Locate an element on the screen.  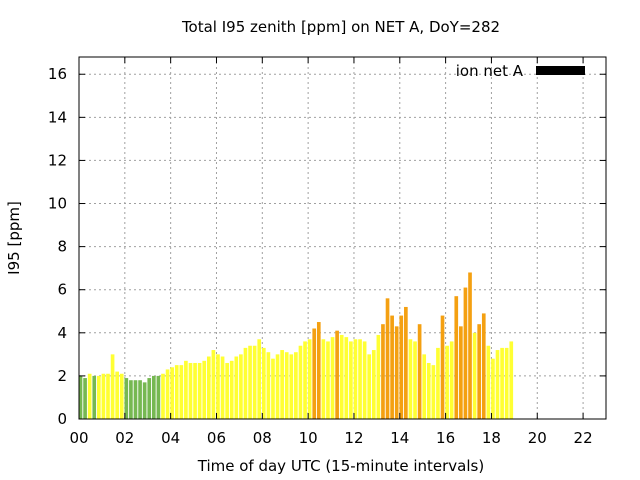
legend: ion net A is located at coordinates (520, 71).